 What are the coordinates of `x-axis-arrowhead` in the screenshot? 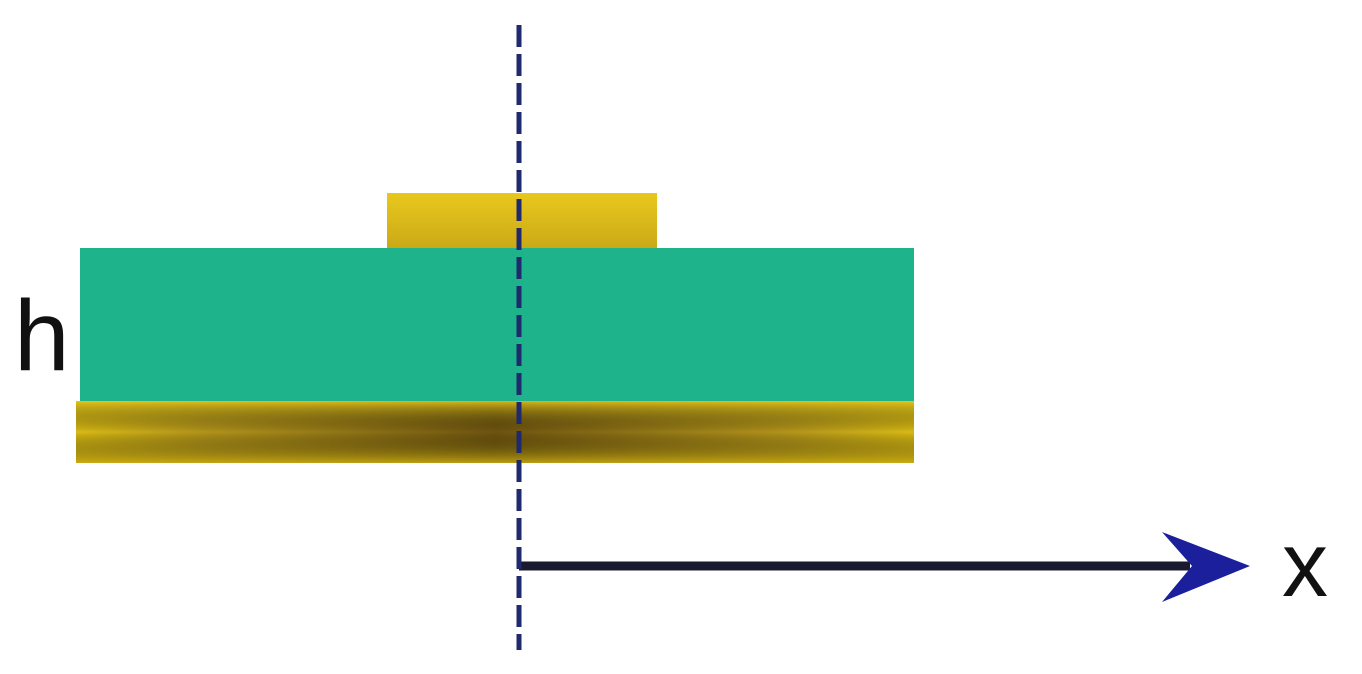 It's located at (1206, 567).